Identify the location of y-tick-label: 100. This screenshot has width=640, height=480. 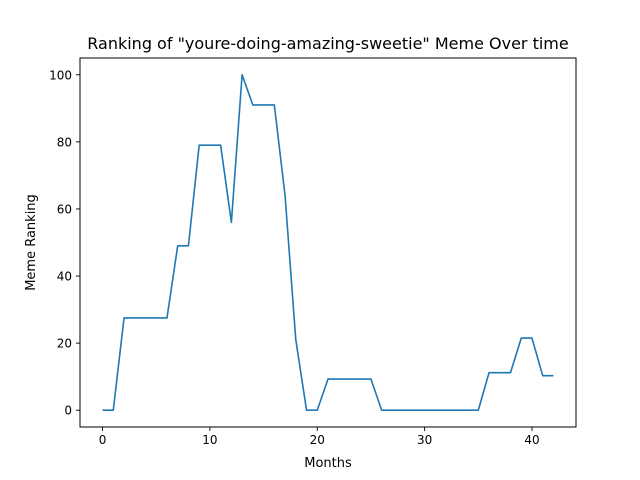
(60, 75).